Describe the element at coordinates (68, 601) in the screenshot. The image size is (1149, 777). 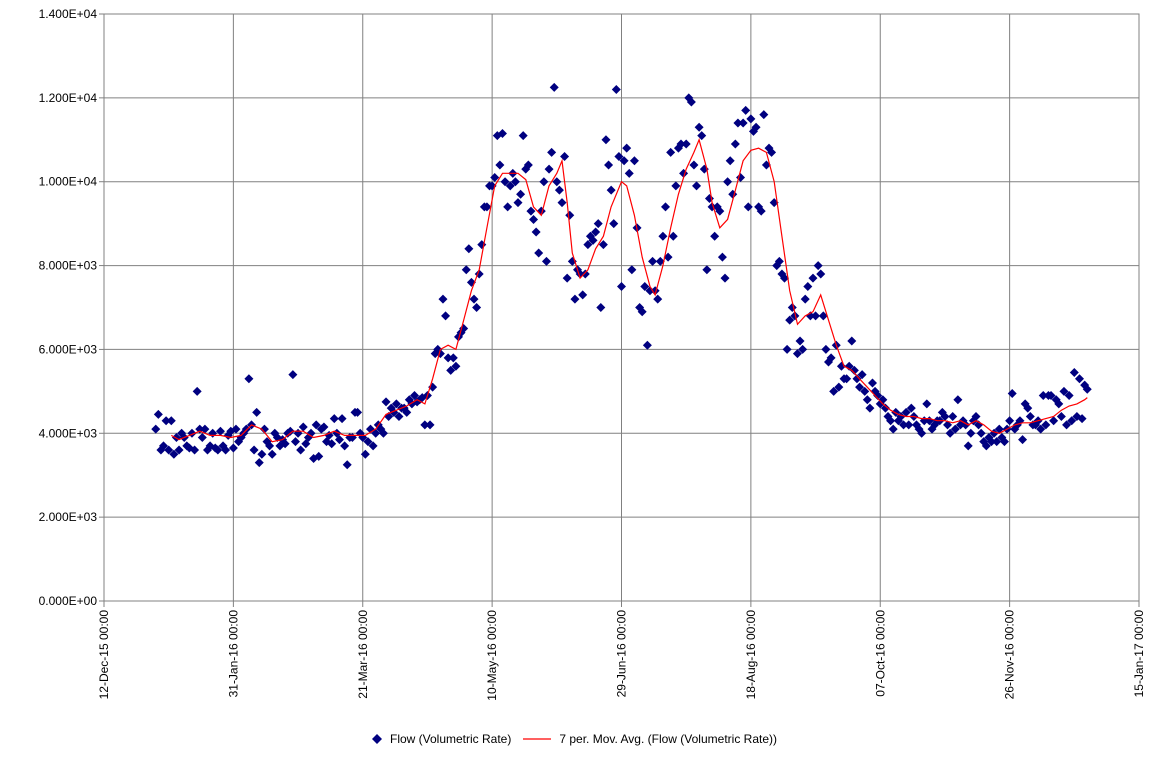
I see `y-tick-label: 0.000E+00` at that location.